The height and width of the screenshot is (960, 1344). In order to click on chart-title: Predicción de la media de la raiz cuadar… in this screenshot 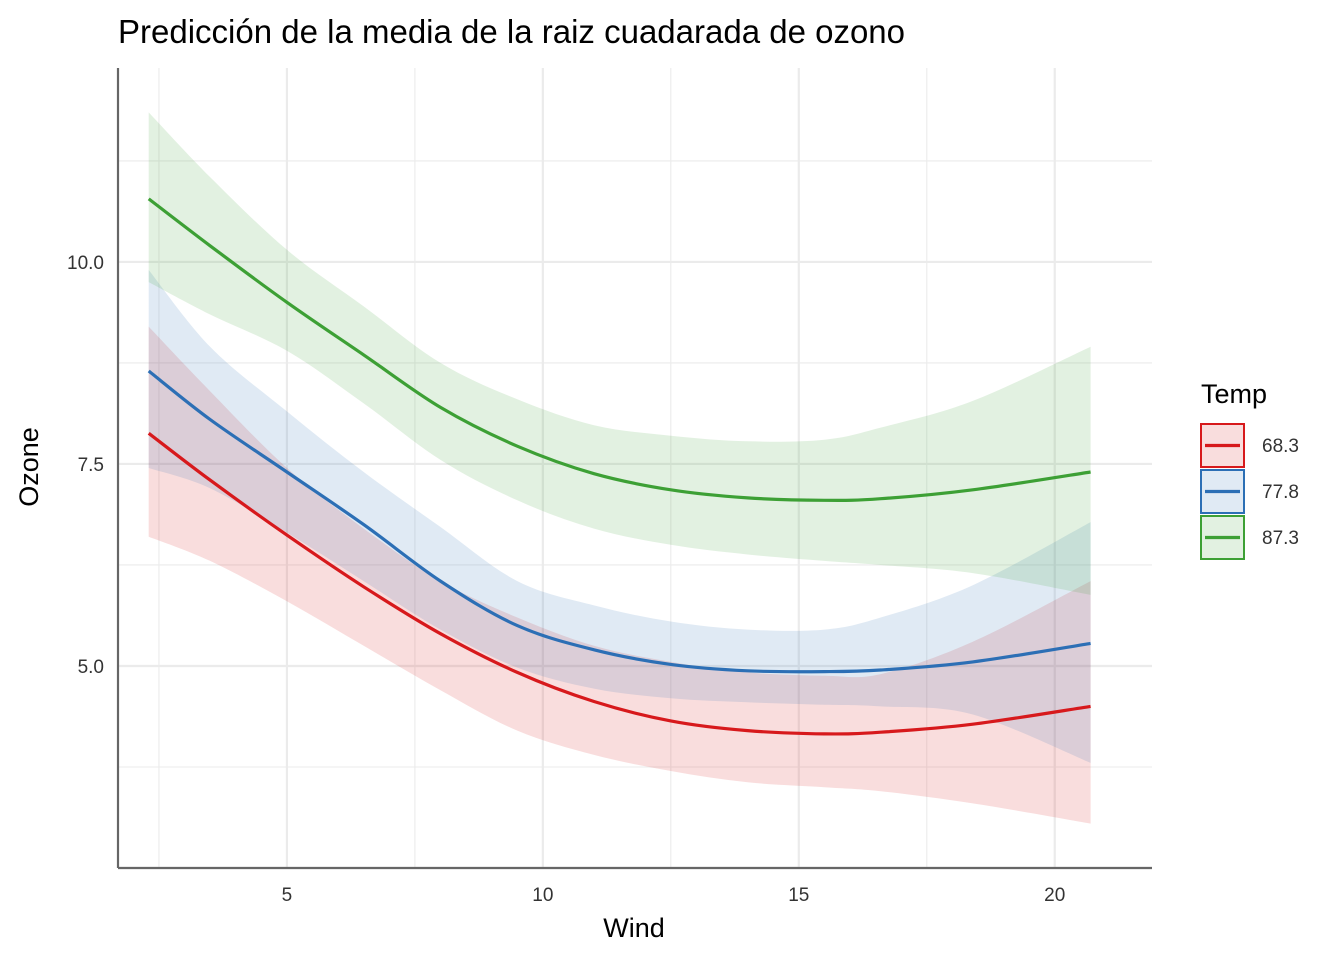, I will do `click(511, 31)`.